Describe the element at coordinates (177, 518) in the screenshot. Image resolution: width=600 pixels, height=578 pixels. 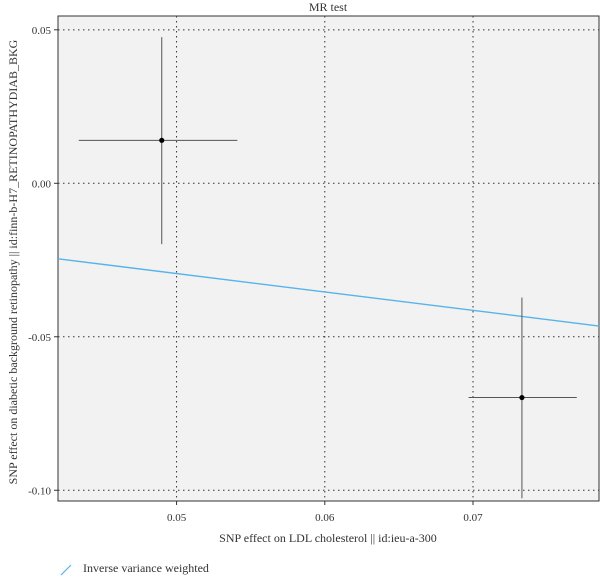
I see `x-tick-label: 0.05` at that location.